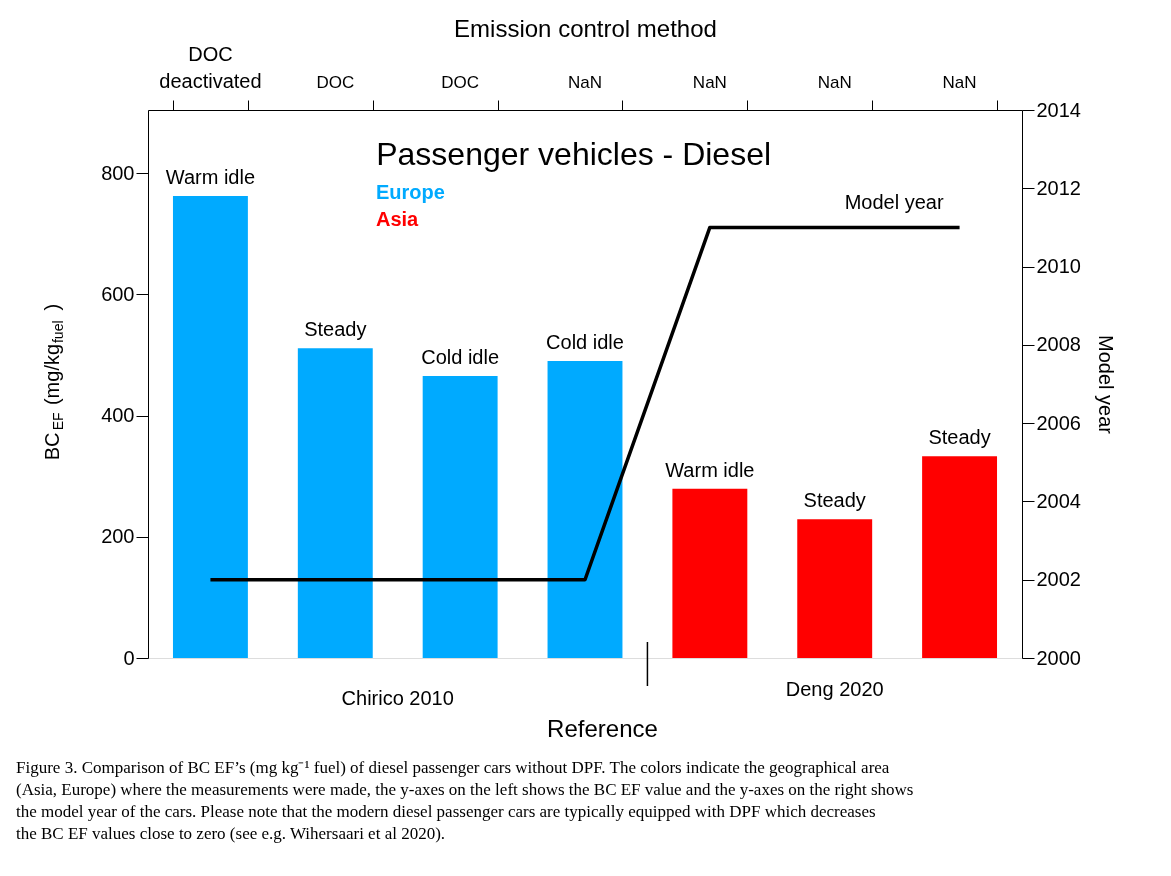 Image resolution: width=1171 pixels, height=876 pixels. What do you see at coordinates (118, 536) in the screenshot?
I see `y-tick-label: 200` at bounding box center [118, 536].